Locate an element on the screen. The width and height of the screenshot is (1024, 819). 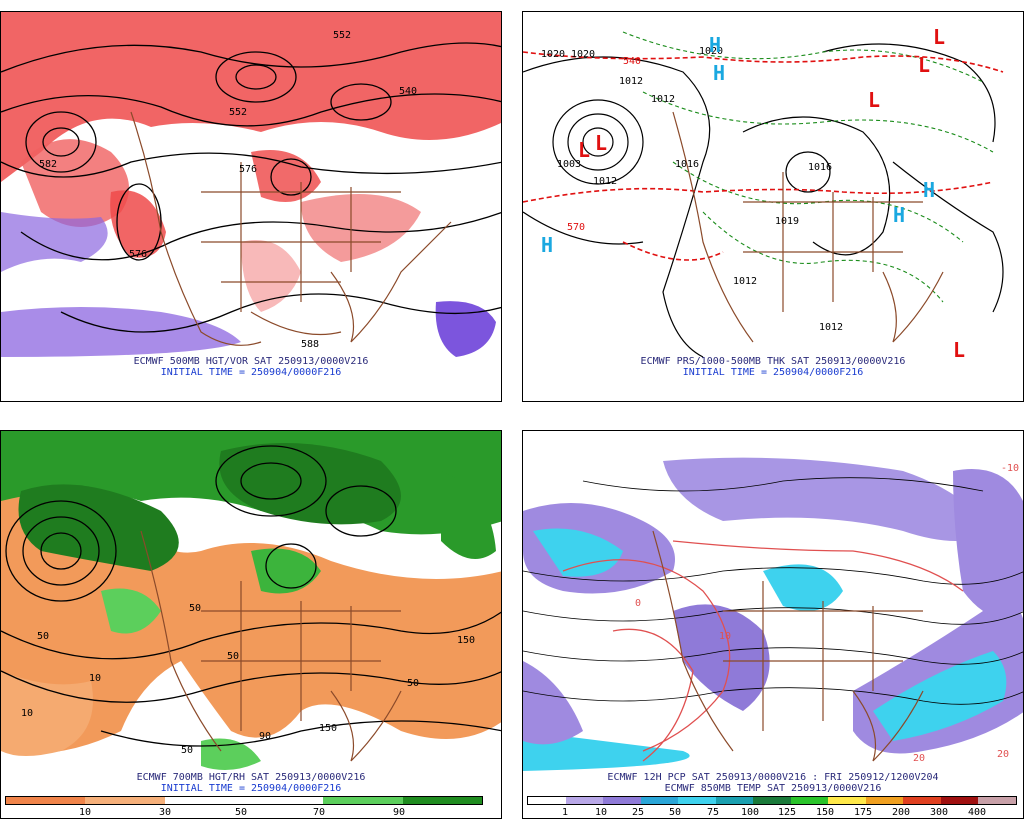
isobar-label: 1003 is located at coordinates (569, 164).